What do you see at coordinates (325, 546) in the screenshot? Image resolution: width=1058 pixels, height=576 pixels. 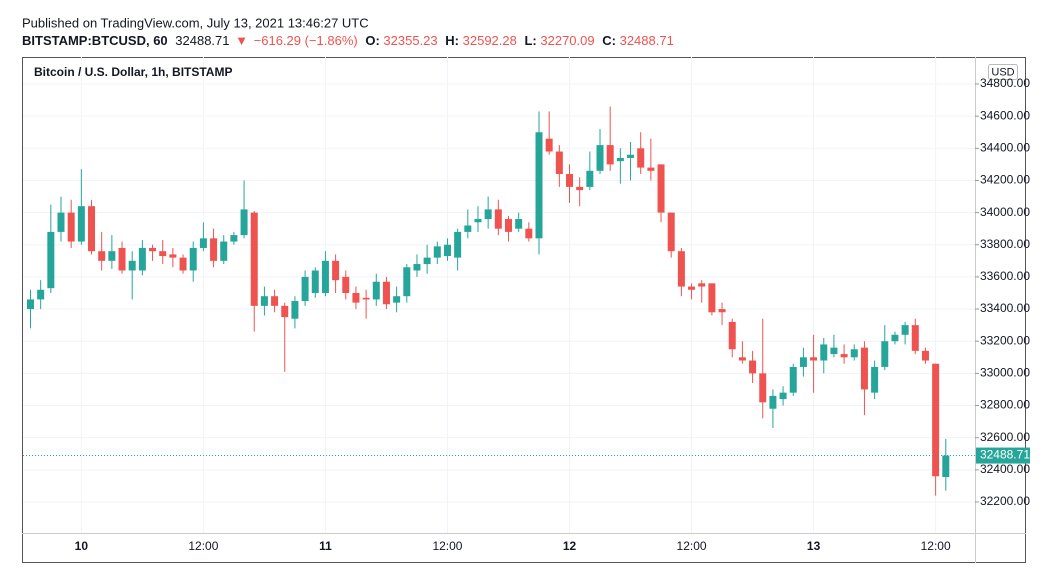 I see `x-tick-label: 11` at bounding box center [325, 546].